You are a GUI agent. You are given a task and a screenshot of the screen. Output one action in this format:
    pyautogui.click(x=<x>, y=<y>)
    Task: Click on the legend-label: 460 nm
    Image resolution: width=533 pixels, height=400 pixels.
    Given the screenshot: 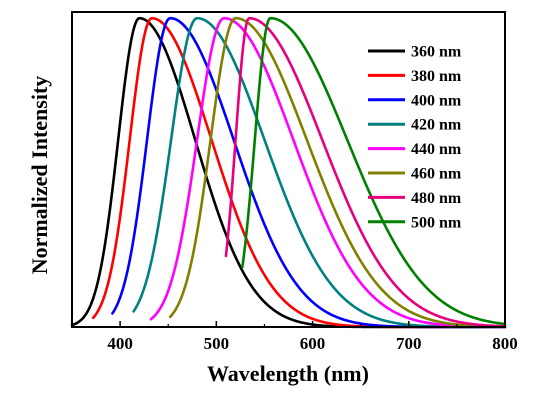 What is the action you would take?
    pyautogui.click(x=436, y=174)
    